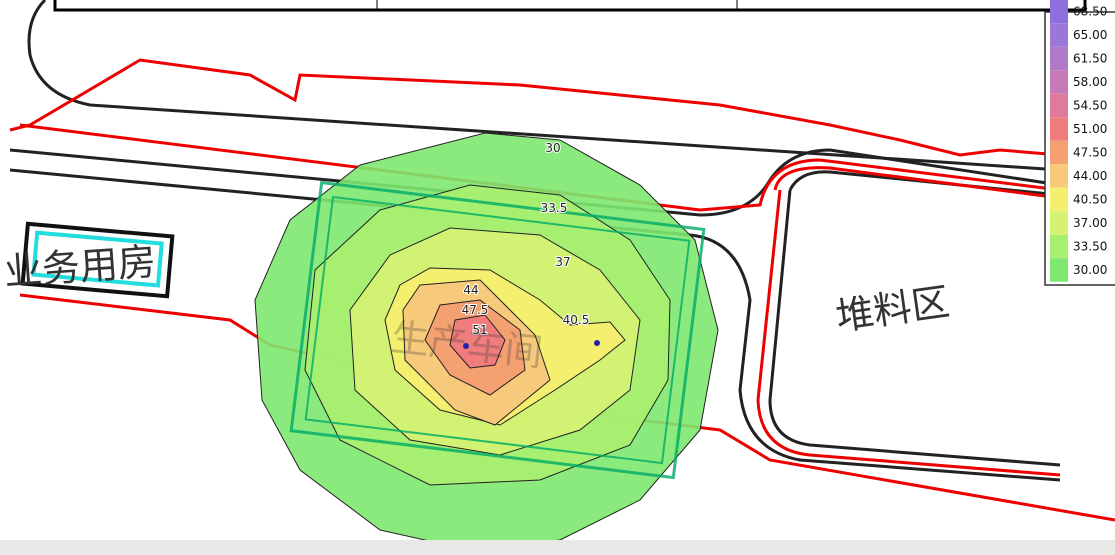 The height and width of the screenshot is (555, 1115). I want to click on status-bar, so click(557, 547).